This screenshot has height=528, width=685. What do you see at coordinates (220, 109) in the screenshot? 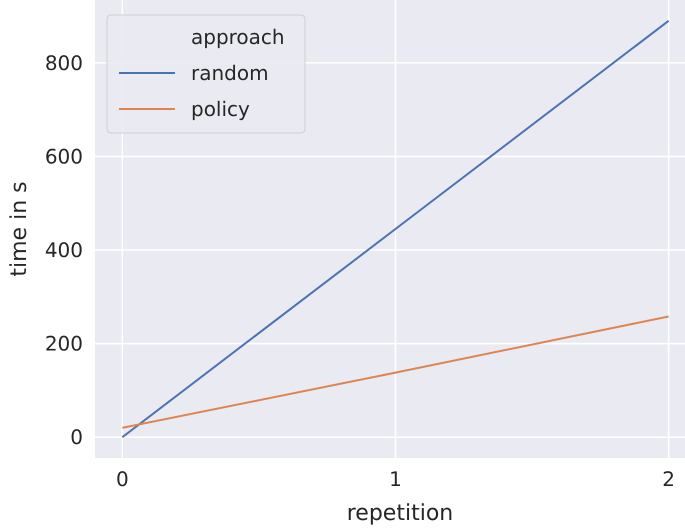
I see `legend-label: policy` at bounding box center [220, 109].